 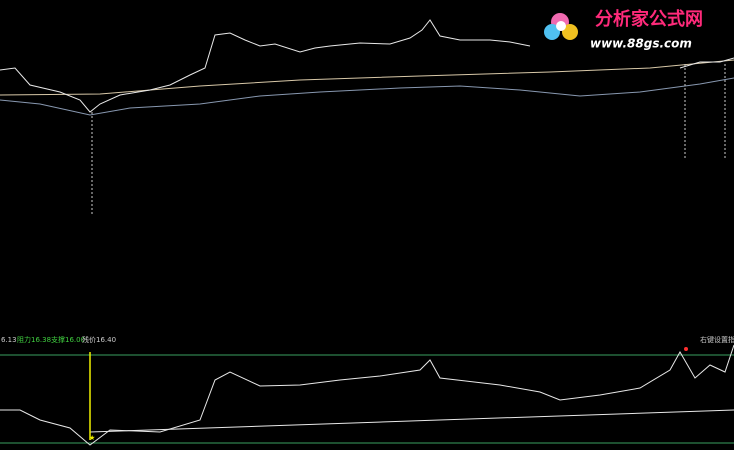 I want to click on support-line, so click(x=411, y=421).